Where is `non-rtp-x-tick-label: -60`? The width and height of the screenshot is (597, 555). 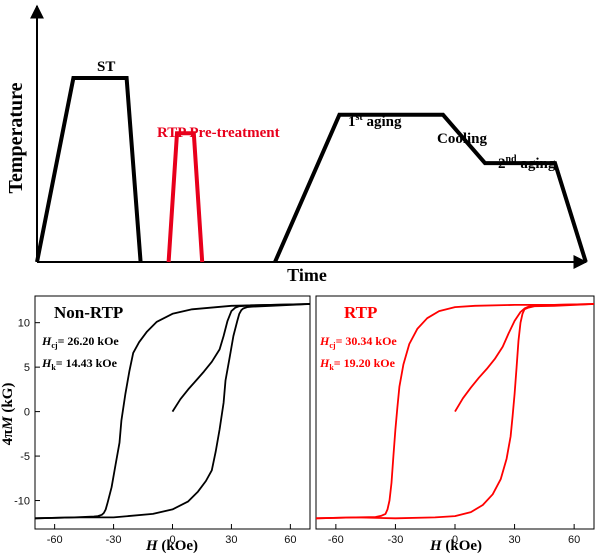 non-rtp-x-tick-label: -60 is located at coordinates (55, 540).